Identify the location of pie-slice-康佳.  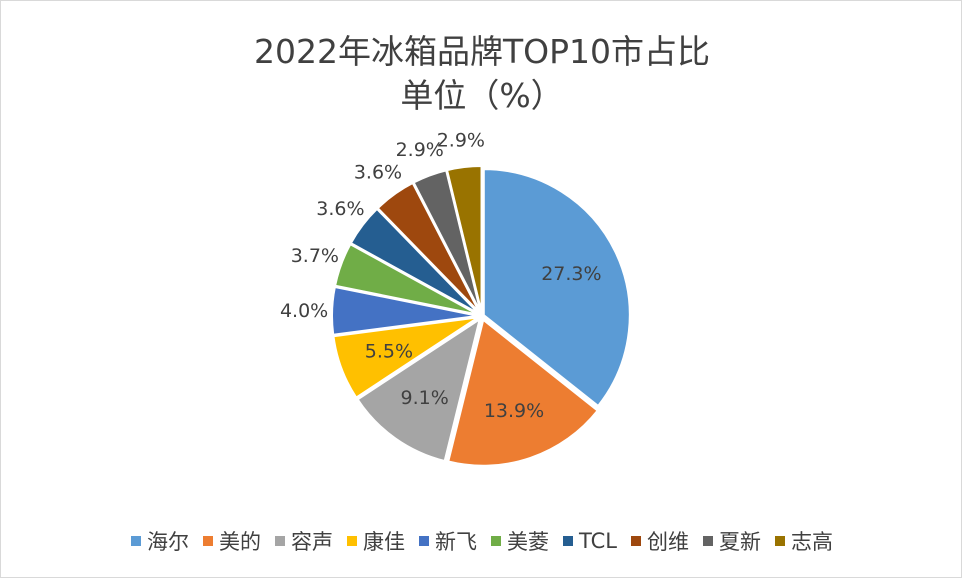
(405, 357).